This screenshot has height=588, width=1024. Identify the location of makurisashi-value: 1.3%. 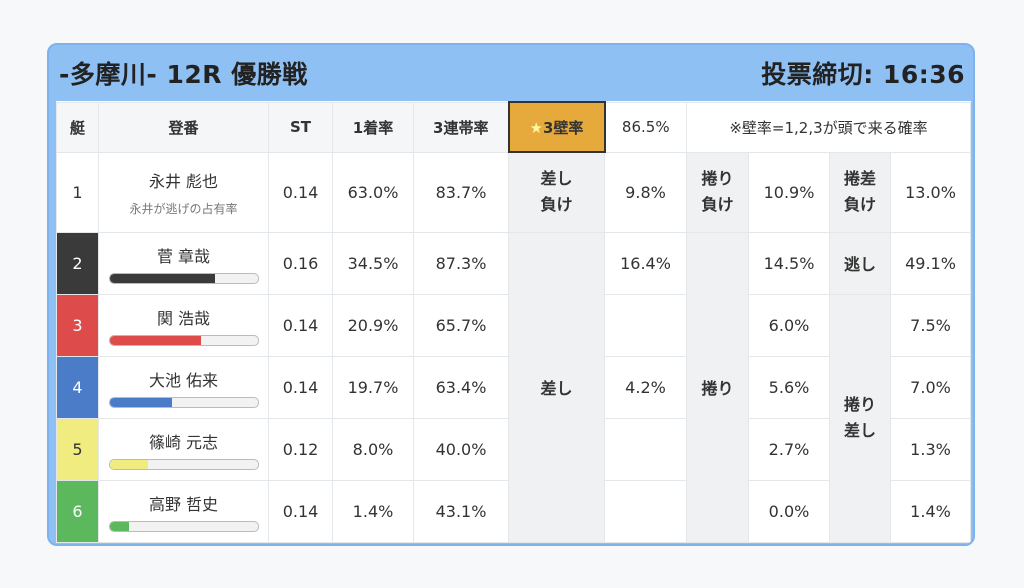
(930, 449).